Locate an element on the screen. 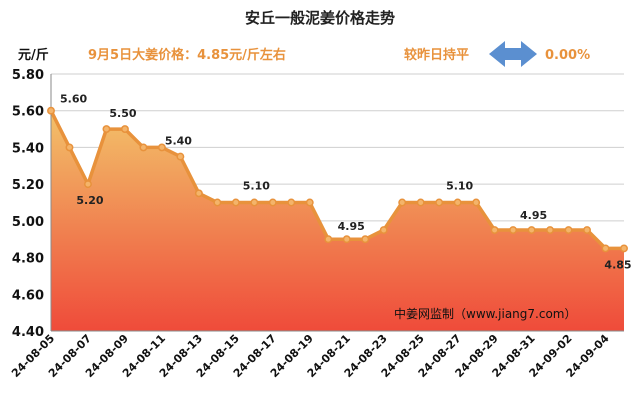 The image size is (640, 415). data-label: 4.85 is located at coordinates (617, 264).